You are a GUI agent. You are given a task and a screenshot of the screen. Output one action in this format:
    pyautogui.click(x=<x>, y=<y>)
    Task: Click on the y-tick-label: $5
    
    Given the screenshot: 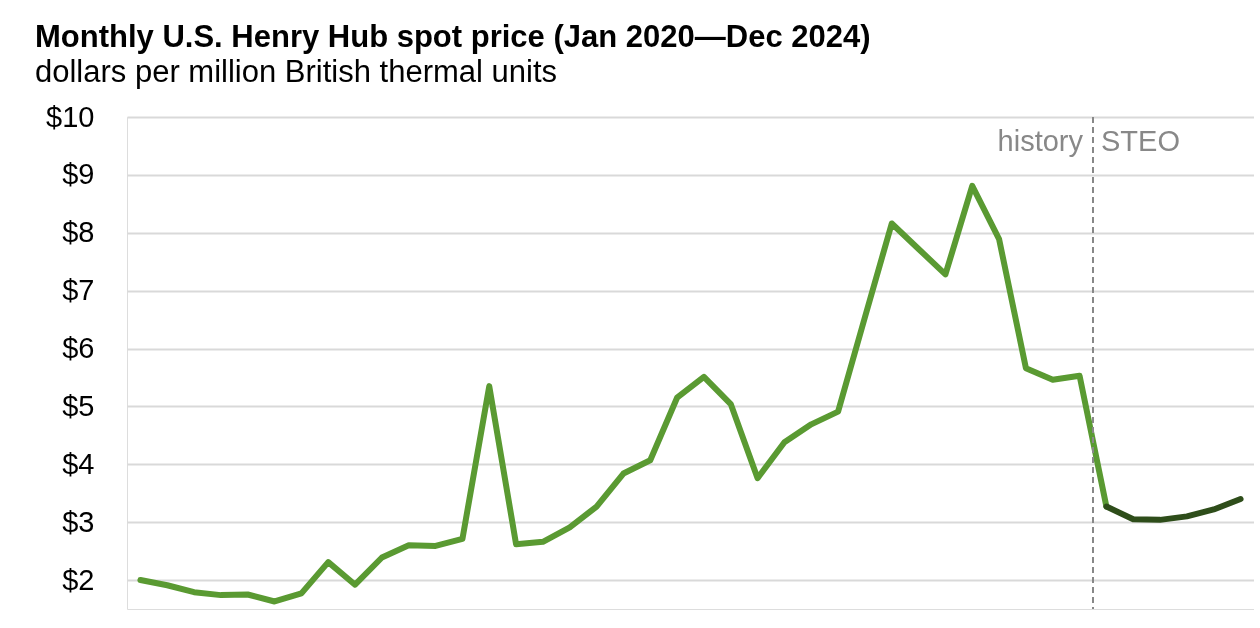 What is the action you would take?
    pyautogui.click(x=78, y=405)
    